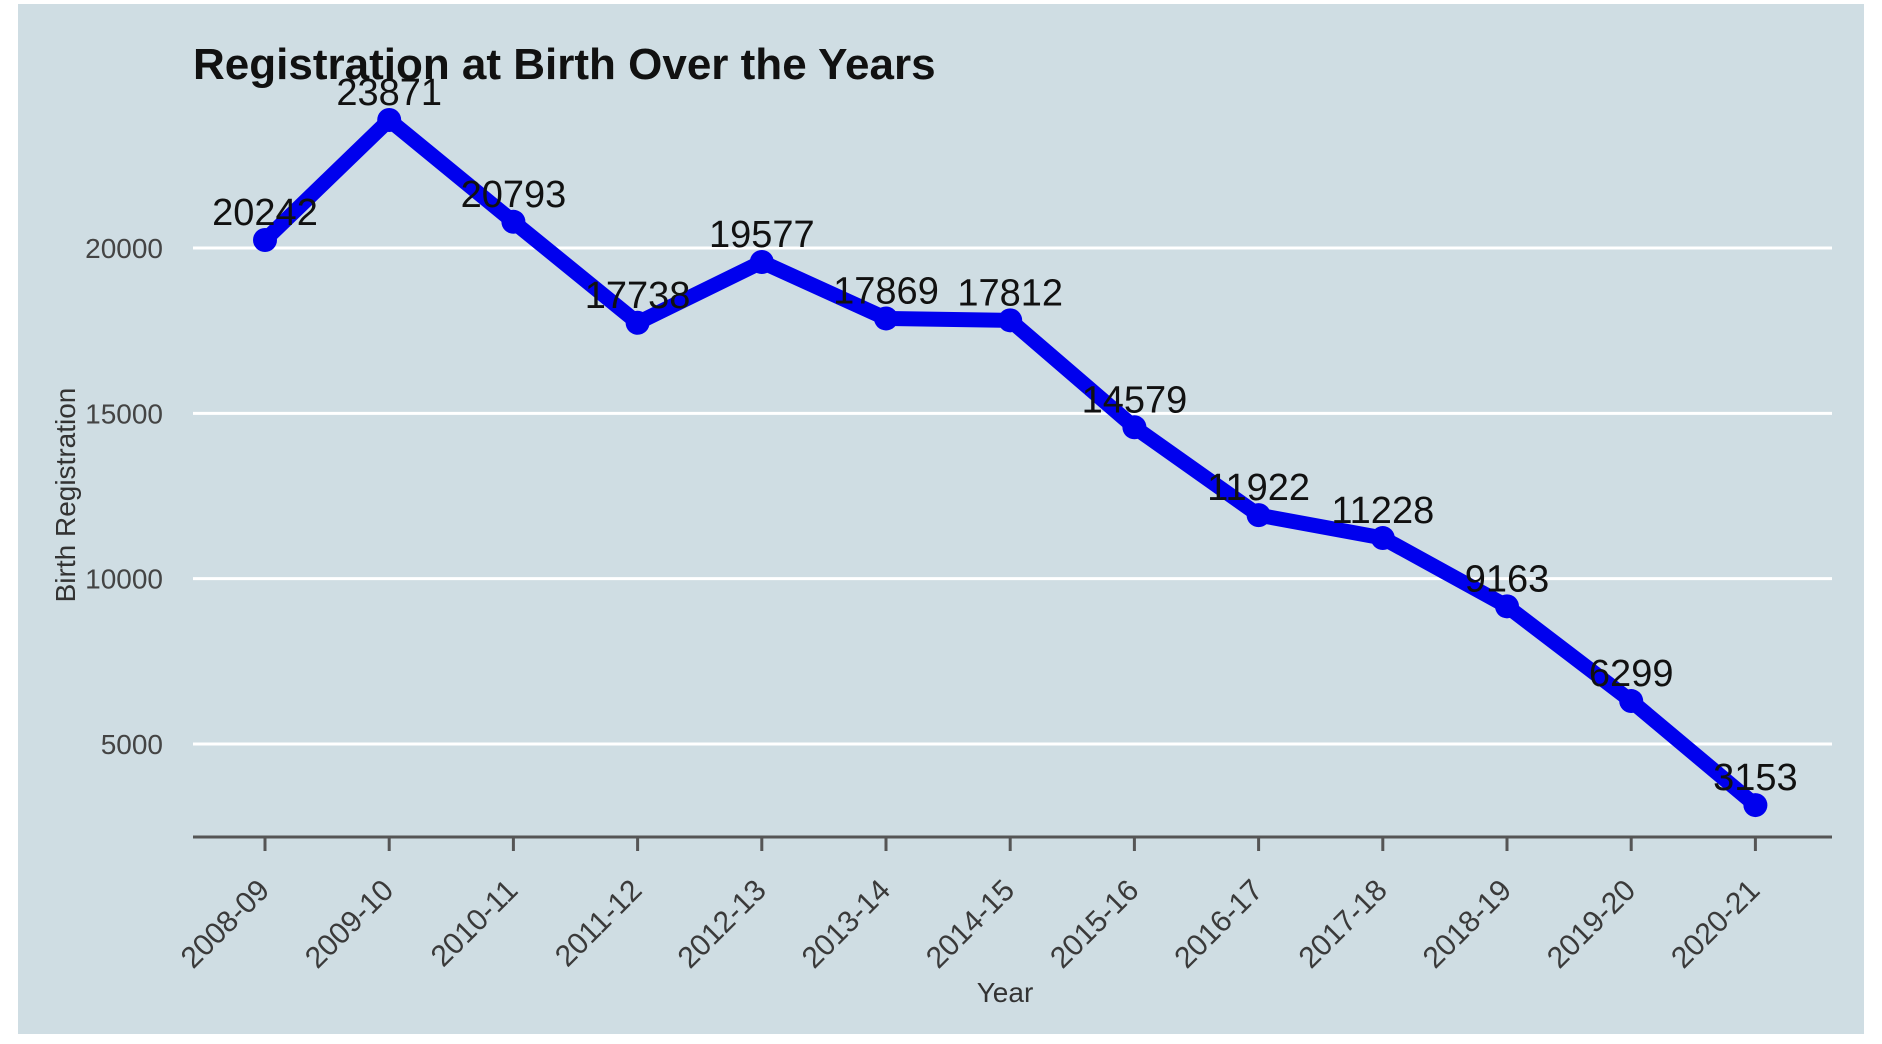  I want to click on x-tick-label: 2009-10, so click(349, 924).